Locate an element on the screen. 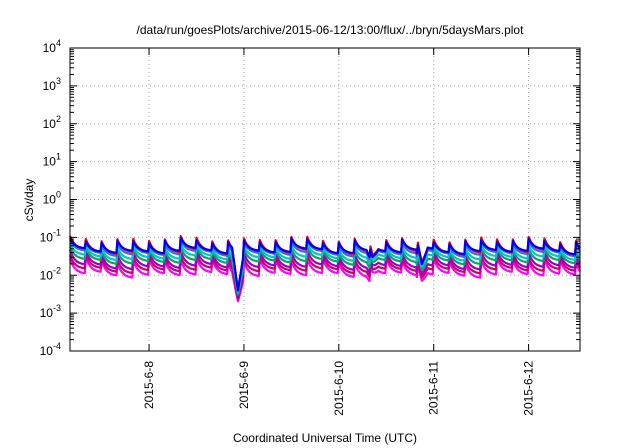  y-axis-label: cSv/day is located at coordinates (29, 200).